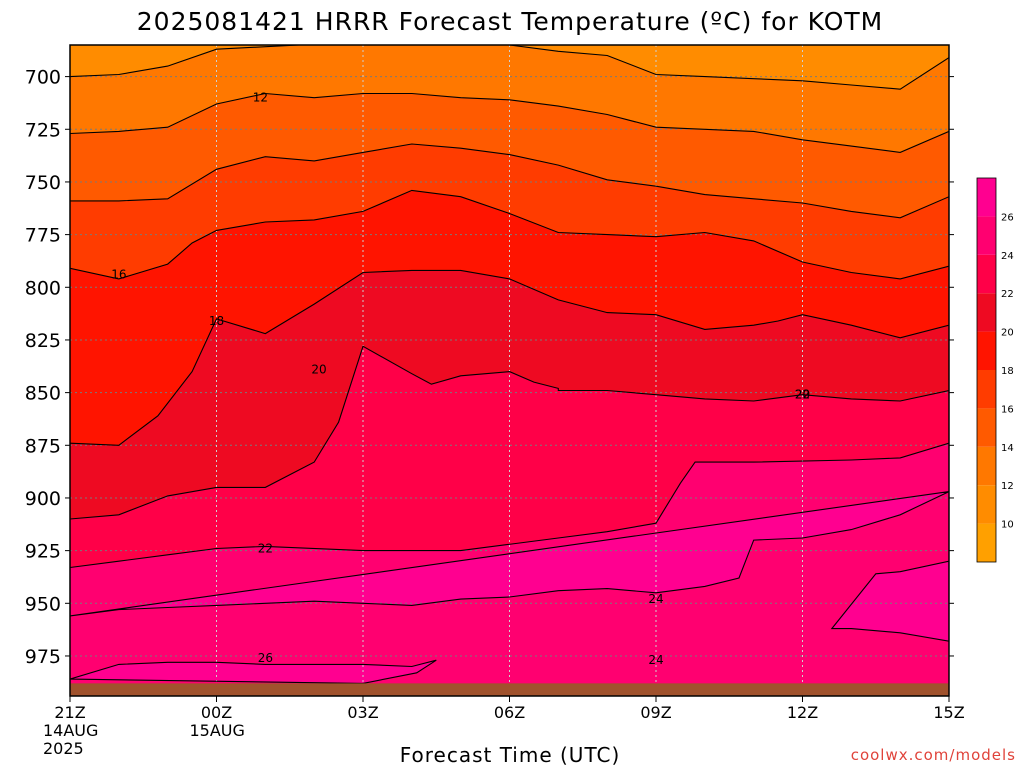 This screenshot has width=1024, height=768. I want to click on x-tick-label: 15Z, so click(948, 712).